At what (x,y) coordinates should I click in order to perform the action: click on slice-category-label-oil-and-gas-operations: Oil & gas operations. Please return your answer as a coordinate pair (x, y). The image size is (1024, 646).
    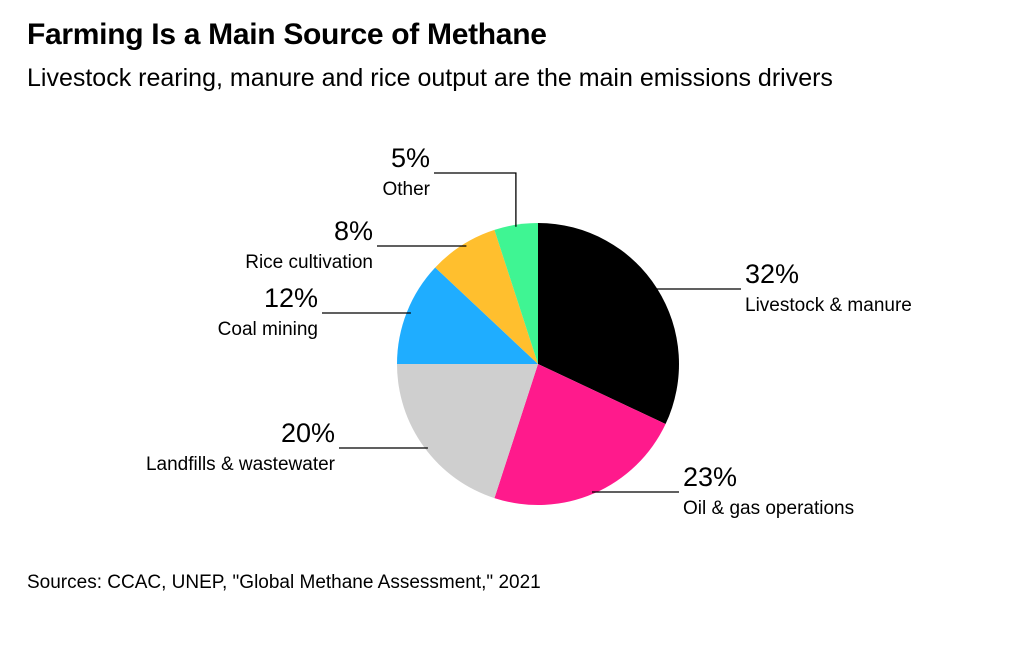
    Looking at the image, I should click on (768, 508).